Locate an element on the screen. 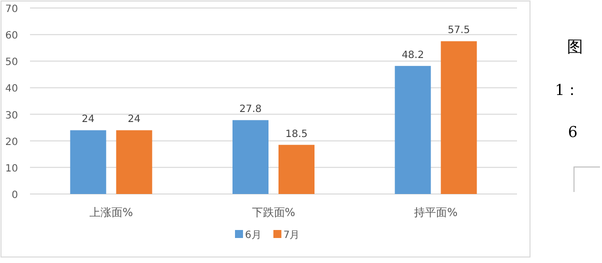  y-tick-label: 70 is located at coordinates (11, 9).